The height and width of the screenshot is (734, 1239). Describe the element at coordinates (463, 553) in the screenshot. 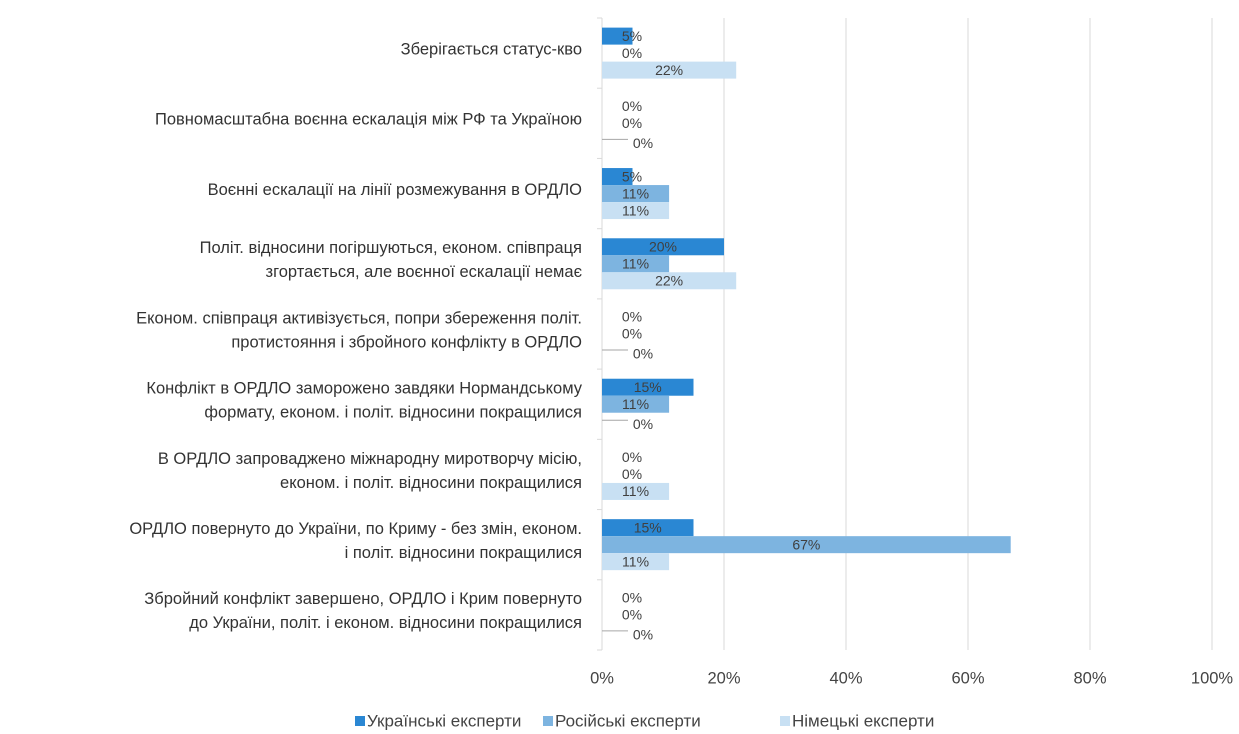

I see `category-label: і політ. відносини покращилися` at that location.